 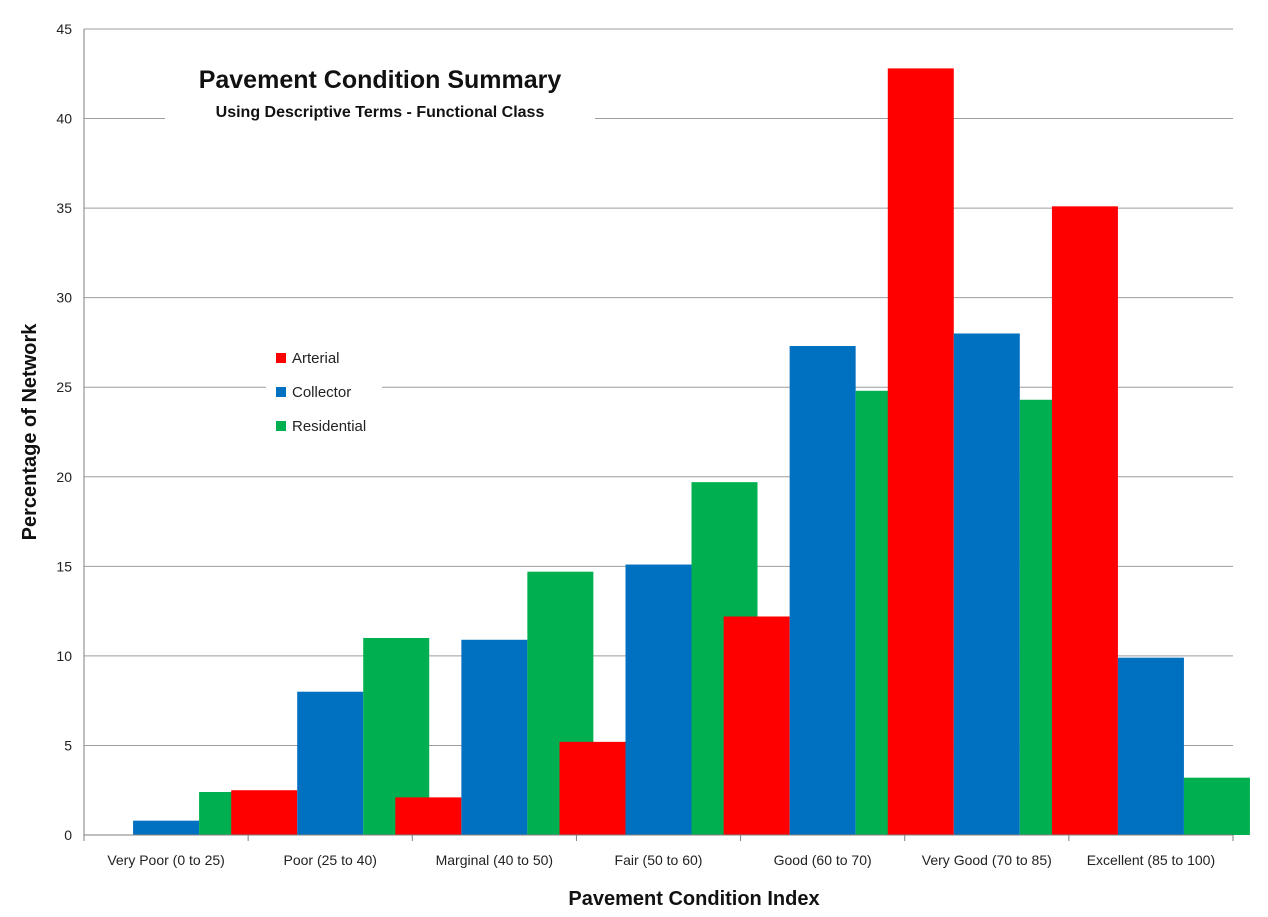 I want to click on y-tick-label: 15, so click(x=64, y=566).